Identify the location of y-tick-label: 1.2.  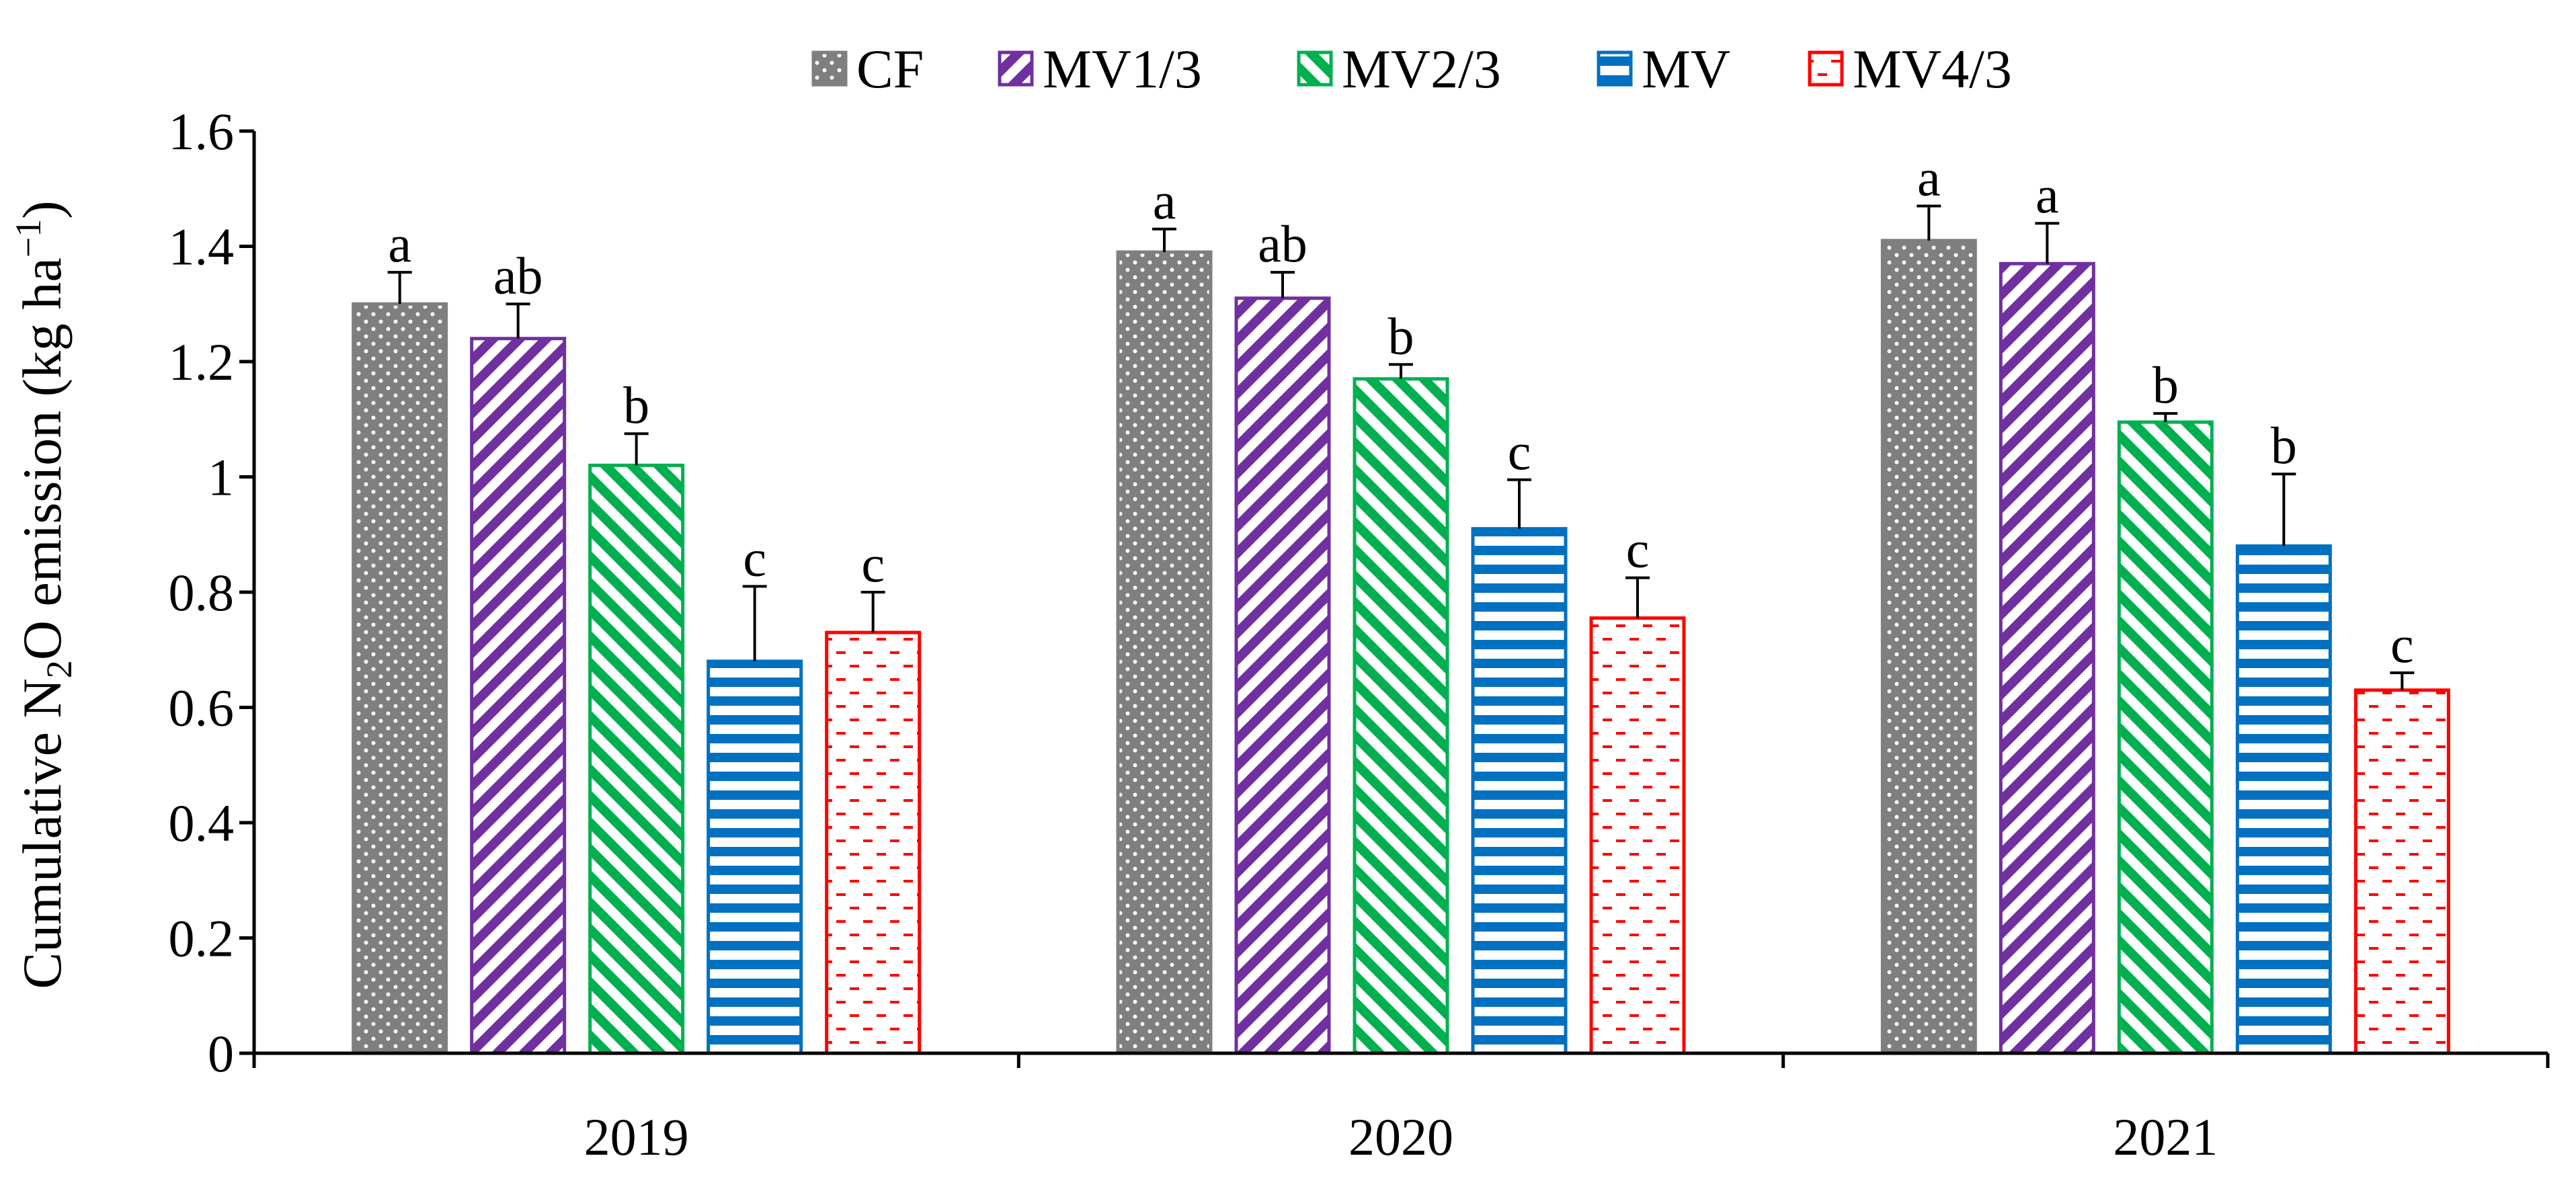
(202, 362).